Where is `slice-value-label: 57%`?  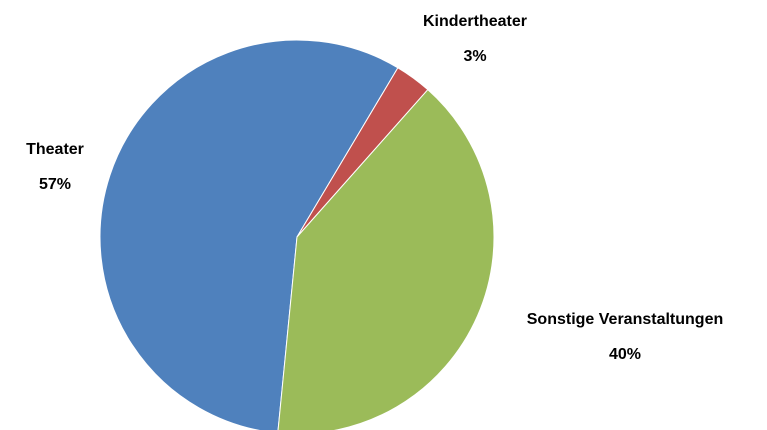
slice-value-label: 57% is located at coordinates (55, 184).